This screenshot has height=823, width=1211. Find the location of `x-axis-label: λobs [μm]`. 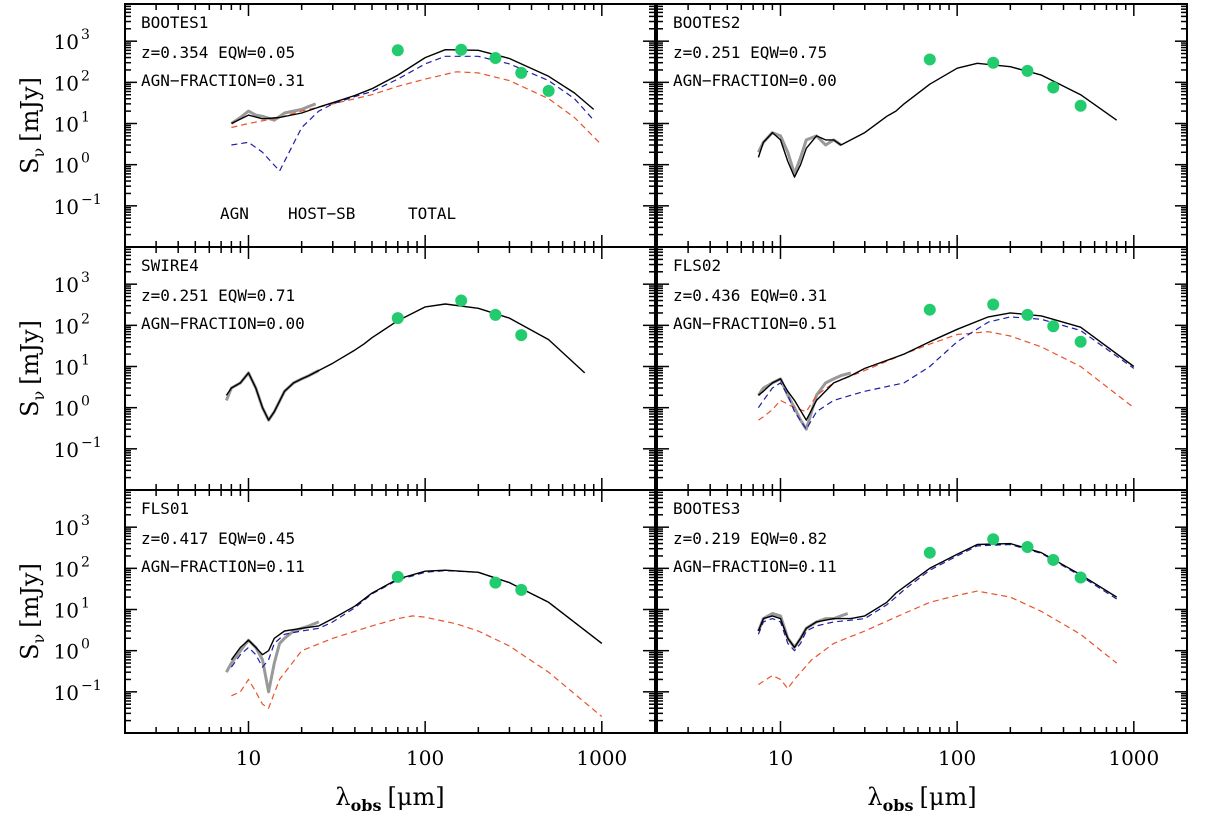

x-axis-label: λobs [μm] is located at coordinates (389, 799).